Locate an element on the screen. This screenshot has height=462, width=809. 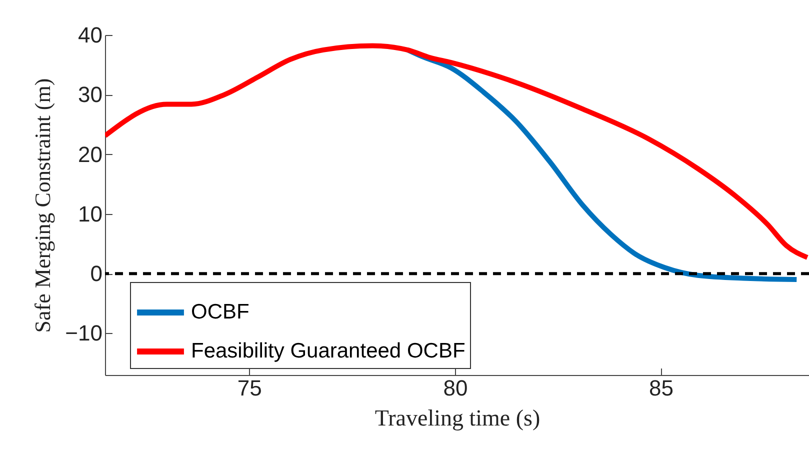
y-tick-label: −10 is located at coordinates (83, 333).